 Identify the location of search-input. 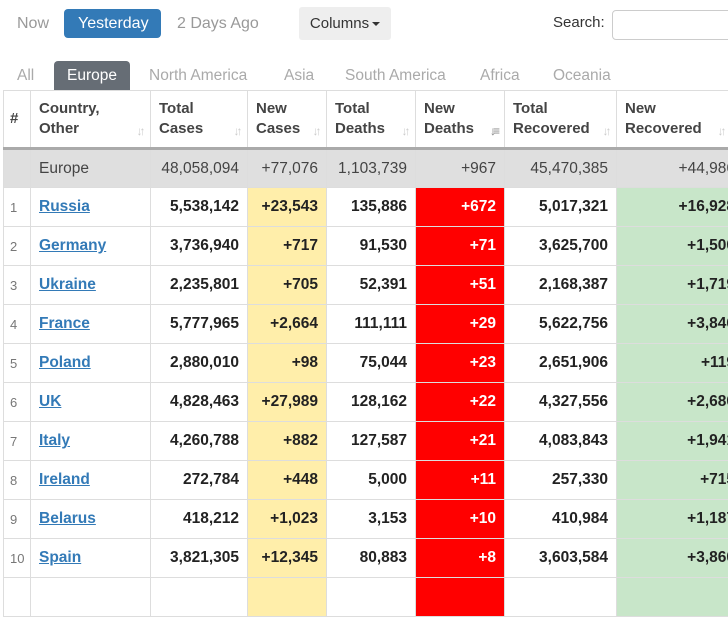
(670, 25).